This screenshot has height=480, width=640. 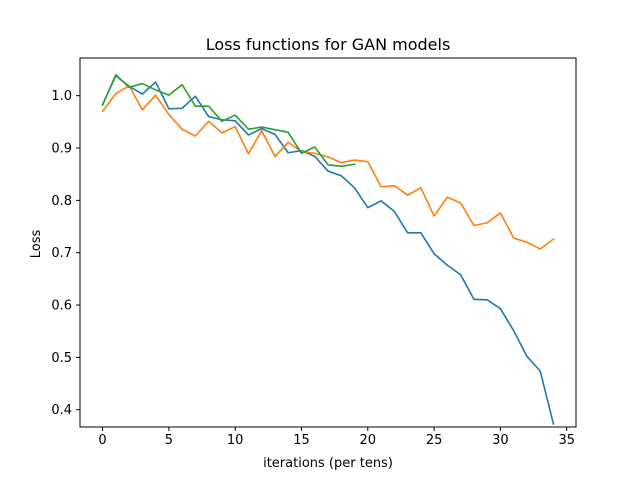 I want to click on x-tick-label: 15, so click(x=301, y=440).